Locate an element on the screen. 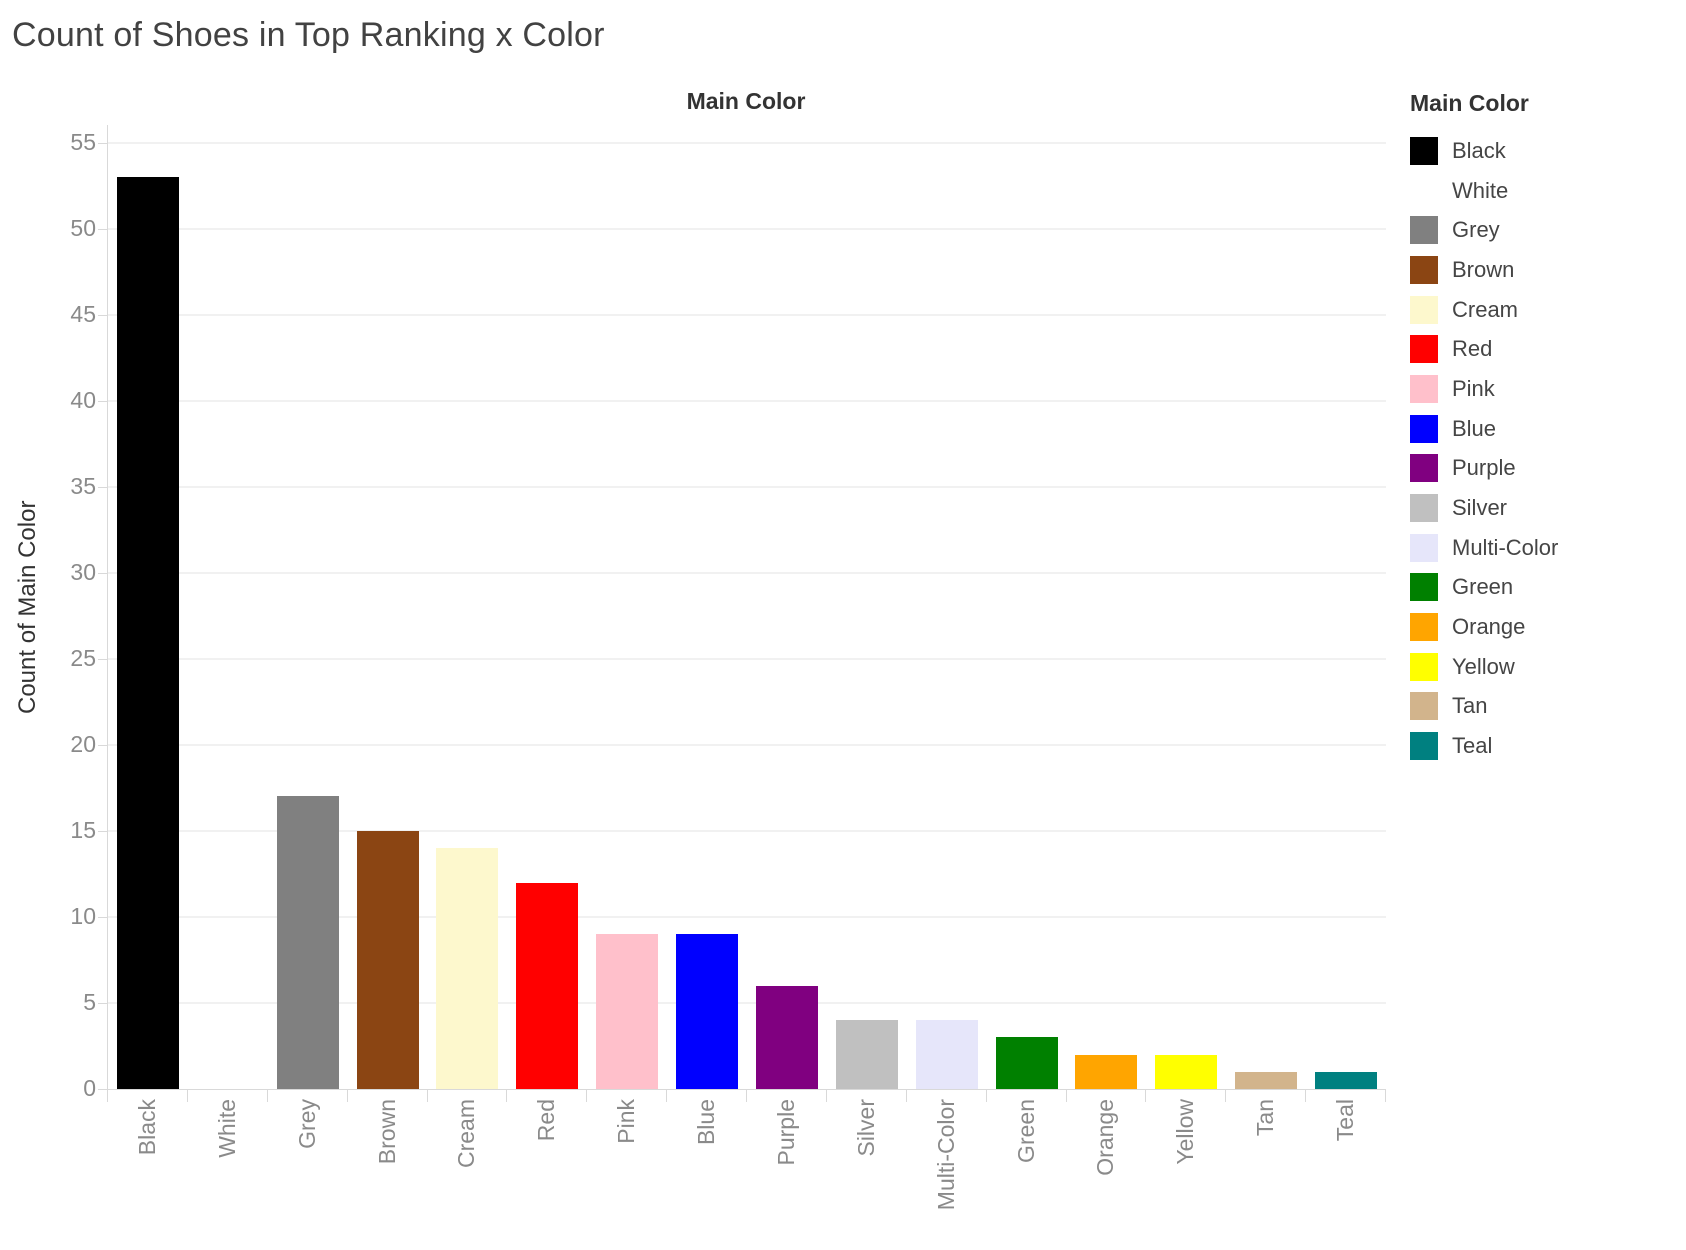 The image size is (1686, 1250). legend-swatch-blue is located at coordinates (1424, 428).